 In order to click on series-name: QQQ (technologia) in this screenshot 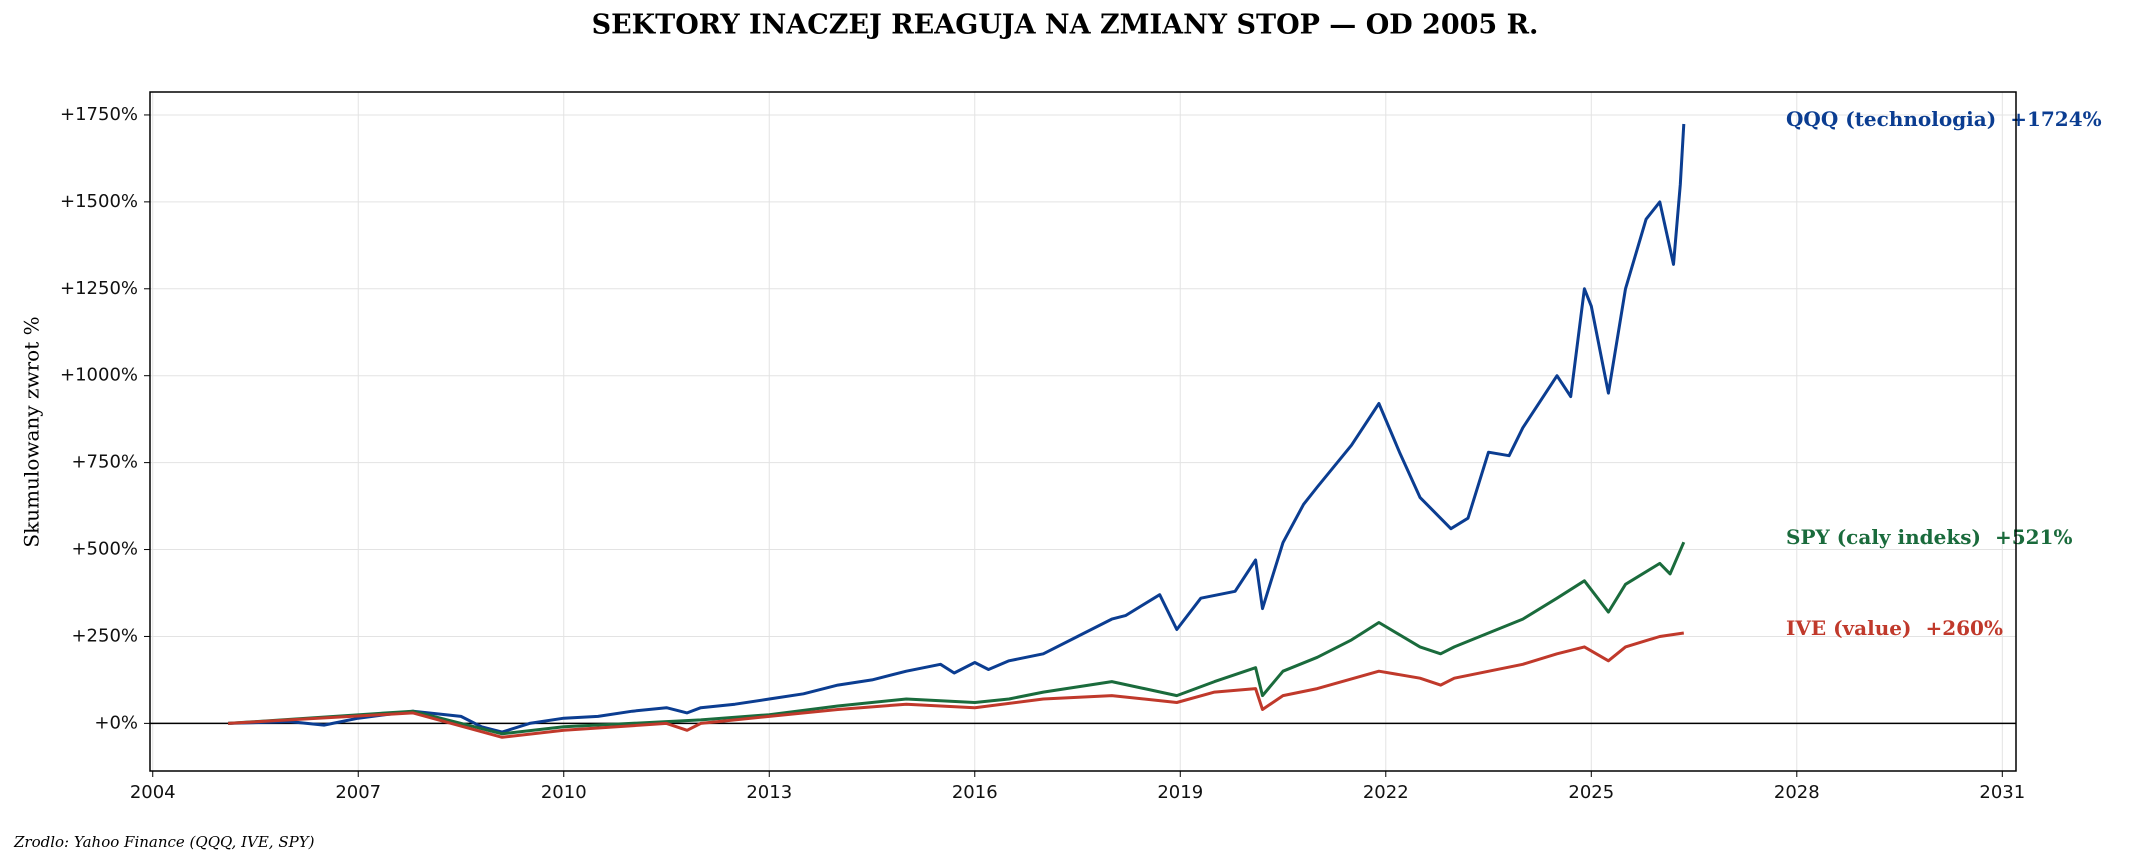, I will do `click(1891, 118)`.